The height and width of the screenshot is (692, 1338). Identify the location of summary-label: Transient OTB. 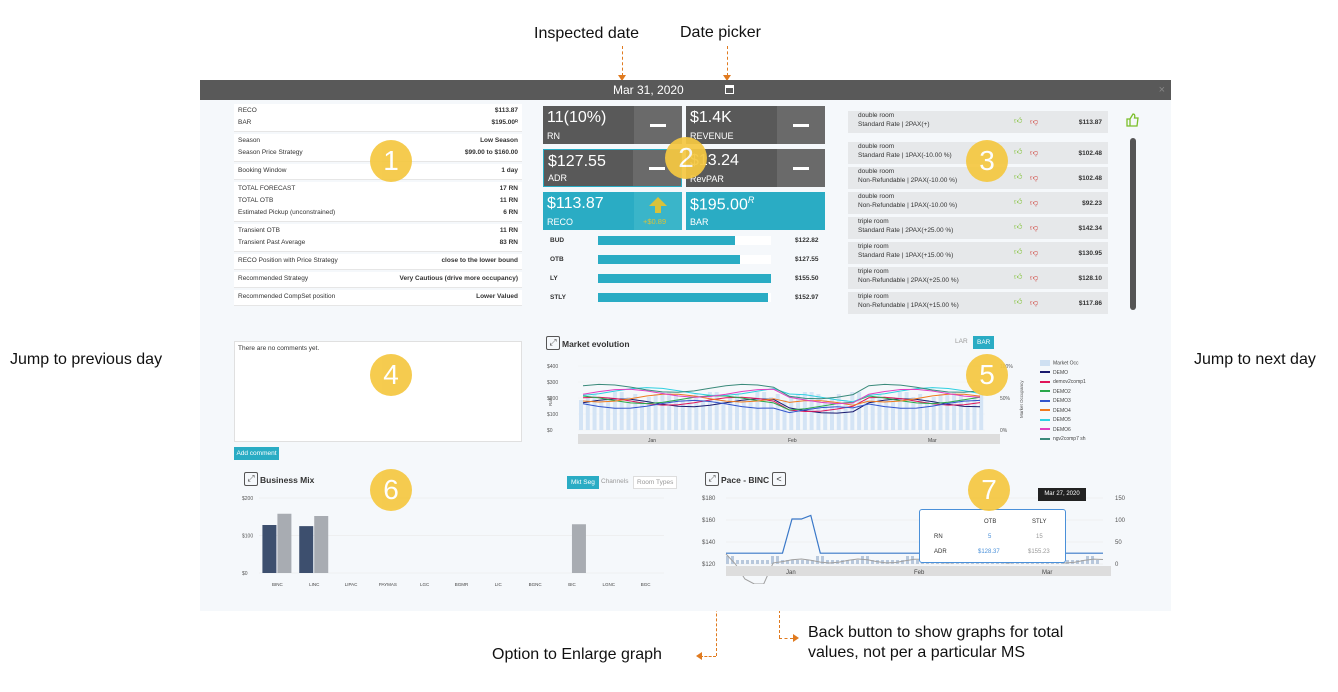
(259, 230).